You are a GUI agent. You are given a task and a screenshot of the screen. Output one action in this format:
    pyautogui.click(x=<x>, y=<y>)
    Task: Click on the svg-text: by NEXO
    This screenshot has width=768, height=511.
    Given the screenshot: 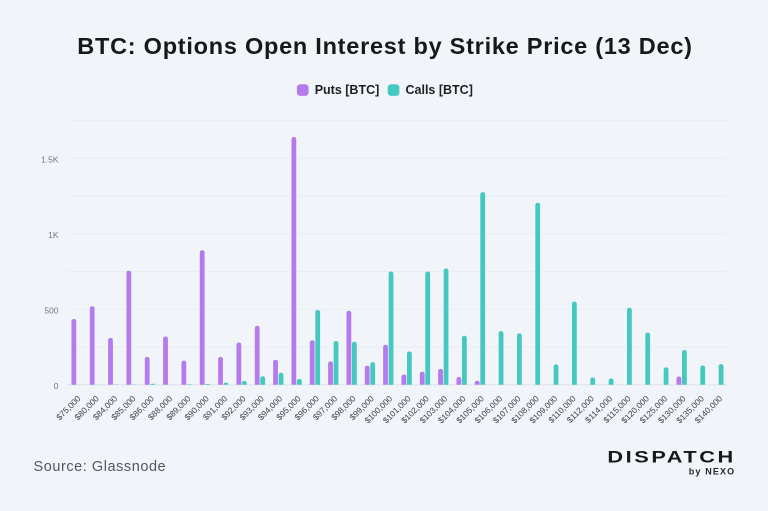 What is the action you would take?
    pyautogui.click(x=712, y=471)
    